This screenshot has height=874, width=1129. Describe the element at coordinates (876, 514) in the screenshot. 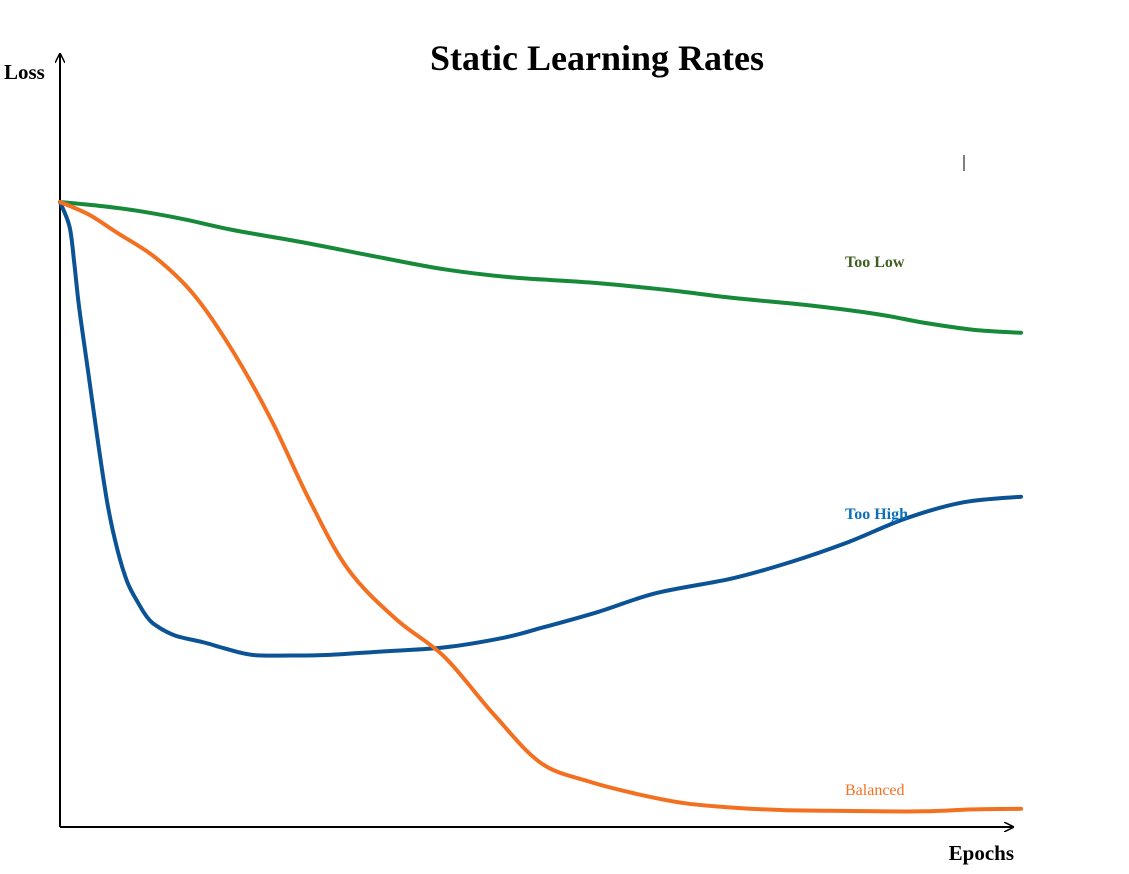

I see `series-label-too-high: Too High` at that location.